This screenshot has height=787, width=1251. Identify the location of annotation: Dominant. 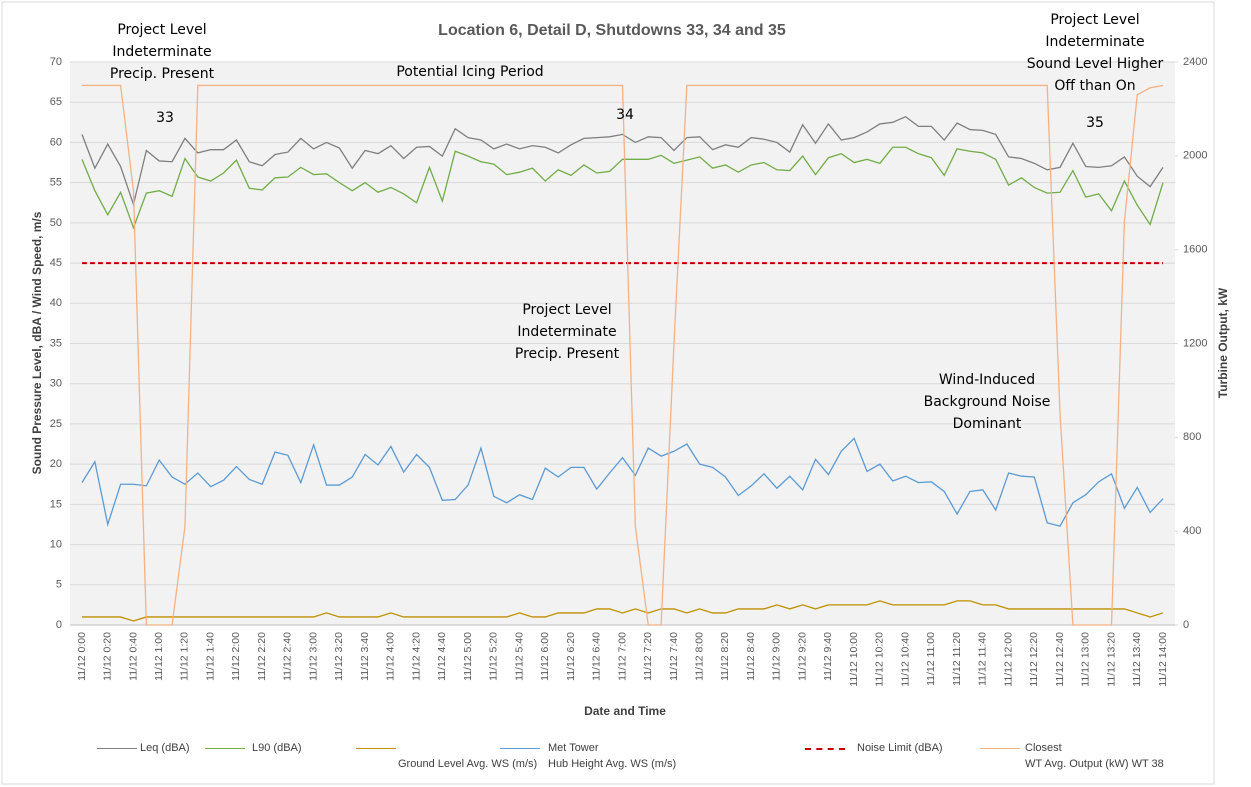
(987, 424).